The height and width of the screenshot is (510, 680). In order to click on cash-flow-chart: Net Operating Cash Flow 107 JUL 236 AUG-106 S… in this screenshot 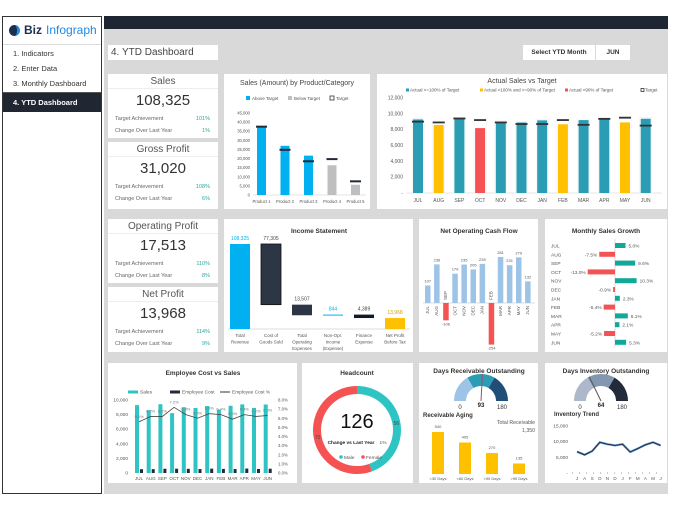, I will do `click(478, 285)`.